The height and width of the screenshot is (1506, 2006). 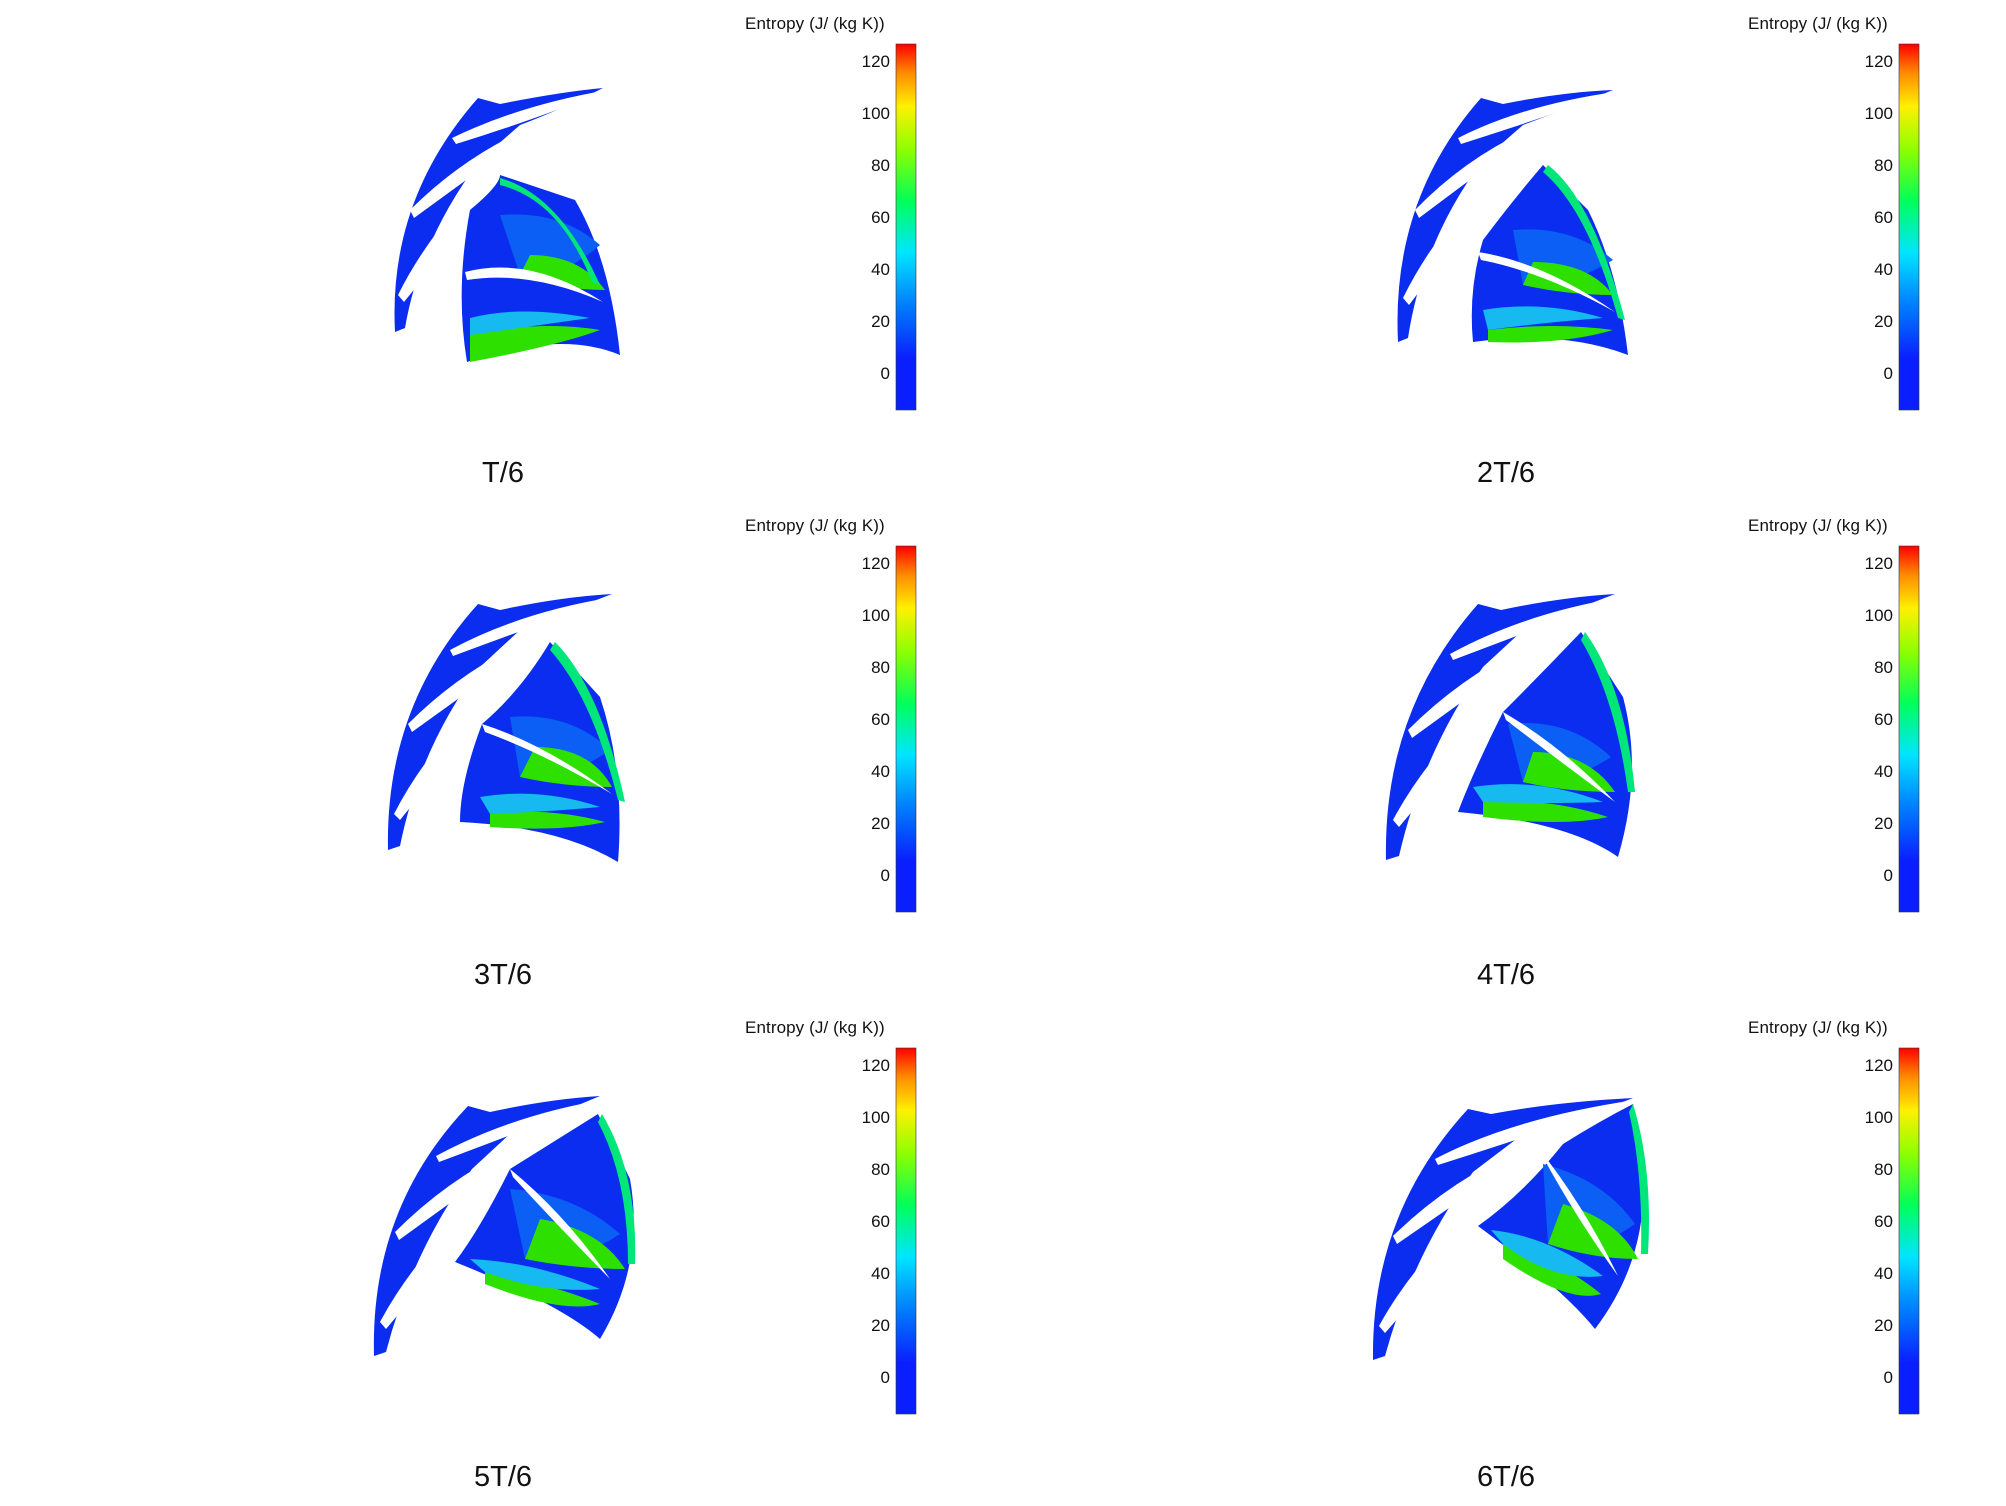 What do you see at coordinates (503, 1477) in the screenshot?
I see `panel-caption: 5T/6` at bounding box center [503, 1477].